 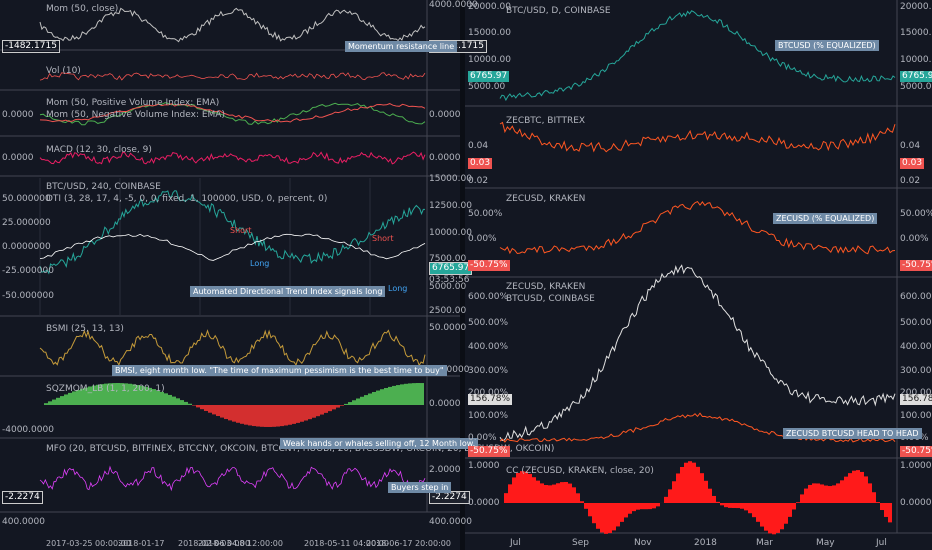 What do you see at coordinates (550, 299) in the screenshot?
I see `panel-title: BTCUSD, COINBASE` at bounding box center [550, 299].